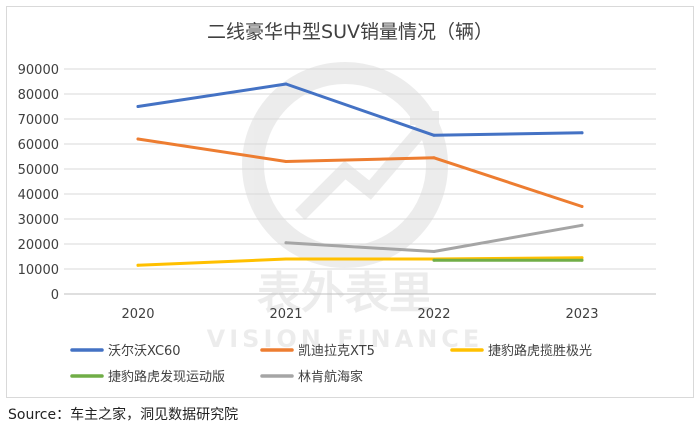 Image resolution: width=700 pixels, height=429 pixels. What do you see at coordinates (137, 314) in the screenshot?
I see `x-tick-label: 2020` at bounding box center [137, 314].